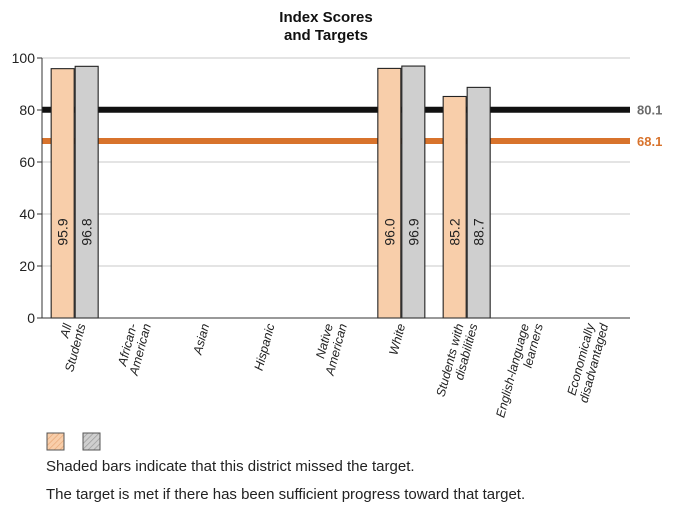 The width and height of the screenshot is (677, 518). What do you see at coordinates (63, 231) in the screenshot?
I see `bar-value-label: 95.9` at bounding box center [63, 231].